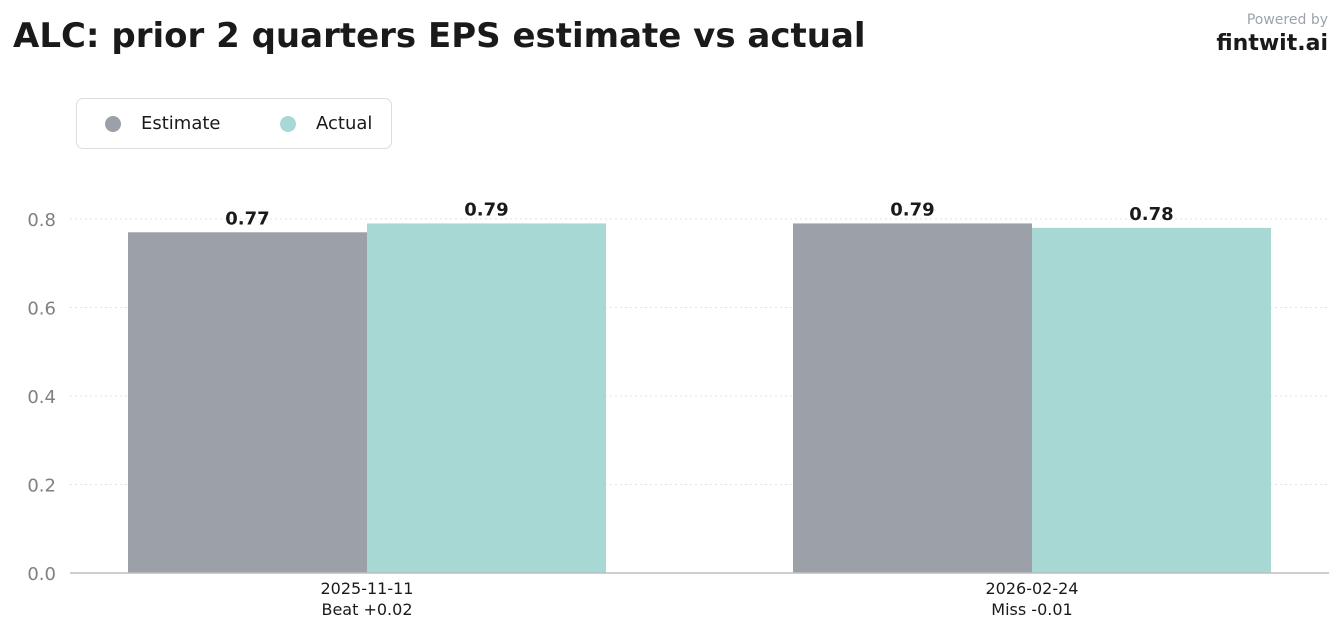  Describe the element at coordinates (367, 588) in the screenshot. I see `x-tick-label: 2025-11-11` at that location.